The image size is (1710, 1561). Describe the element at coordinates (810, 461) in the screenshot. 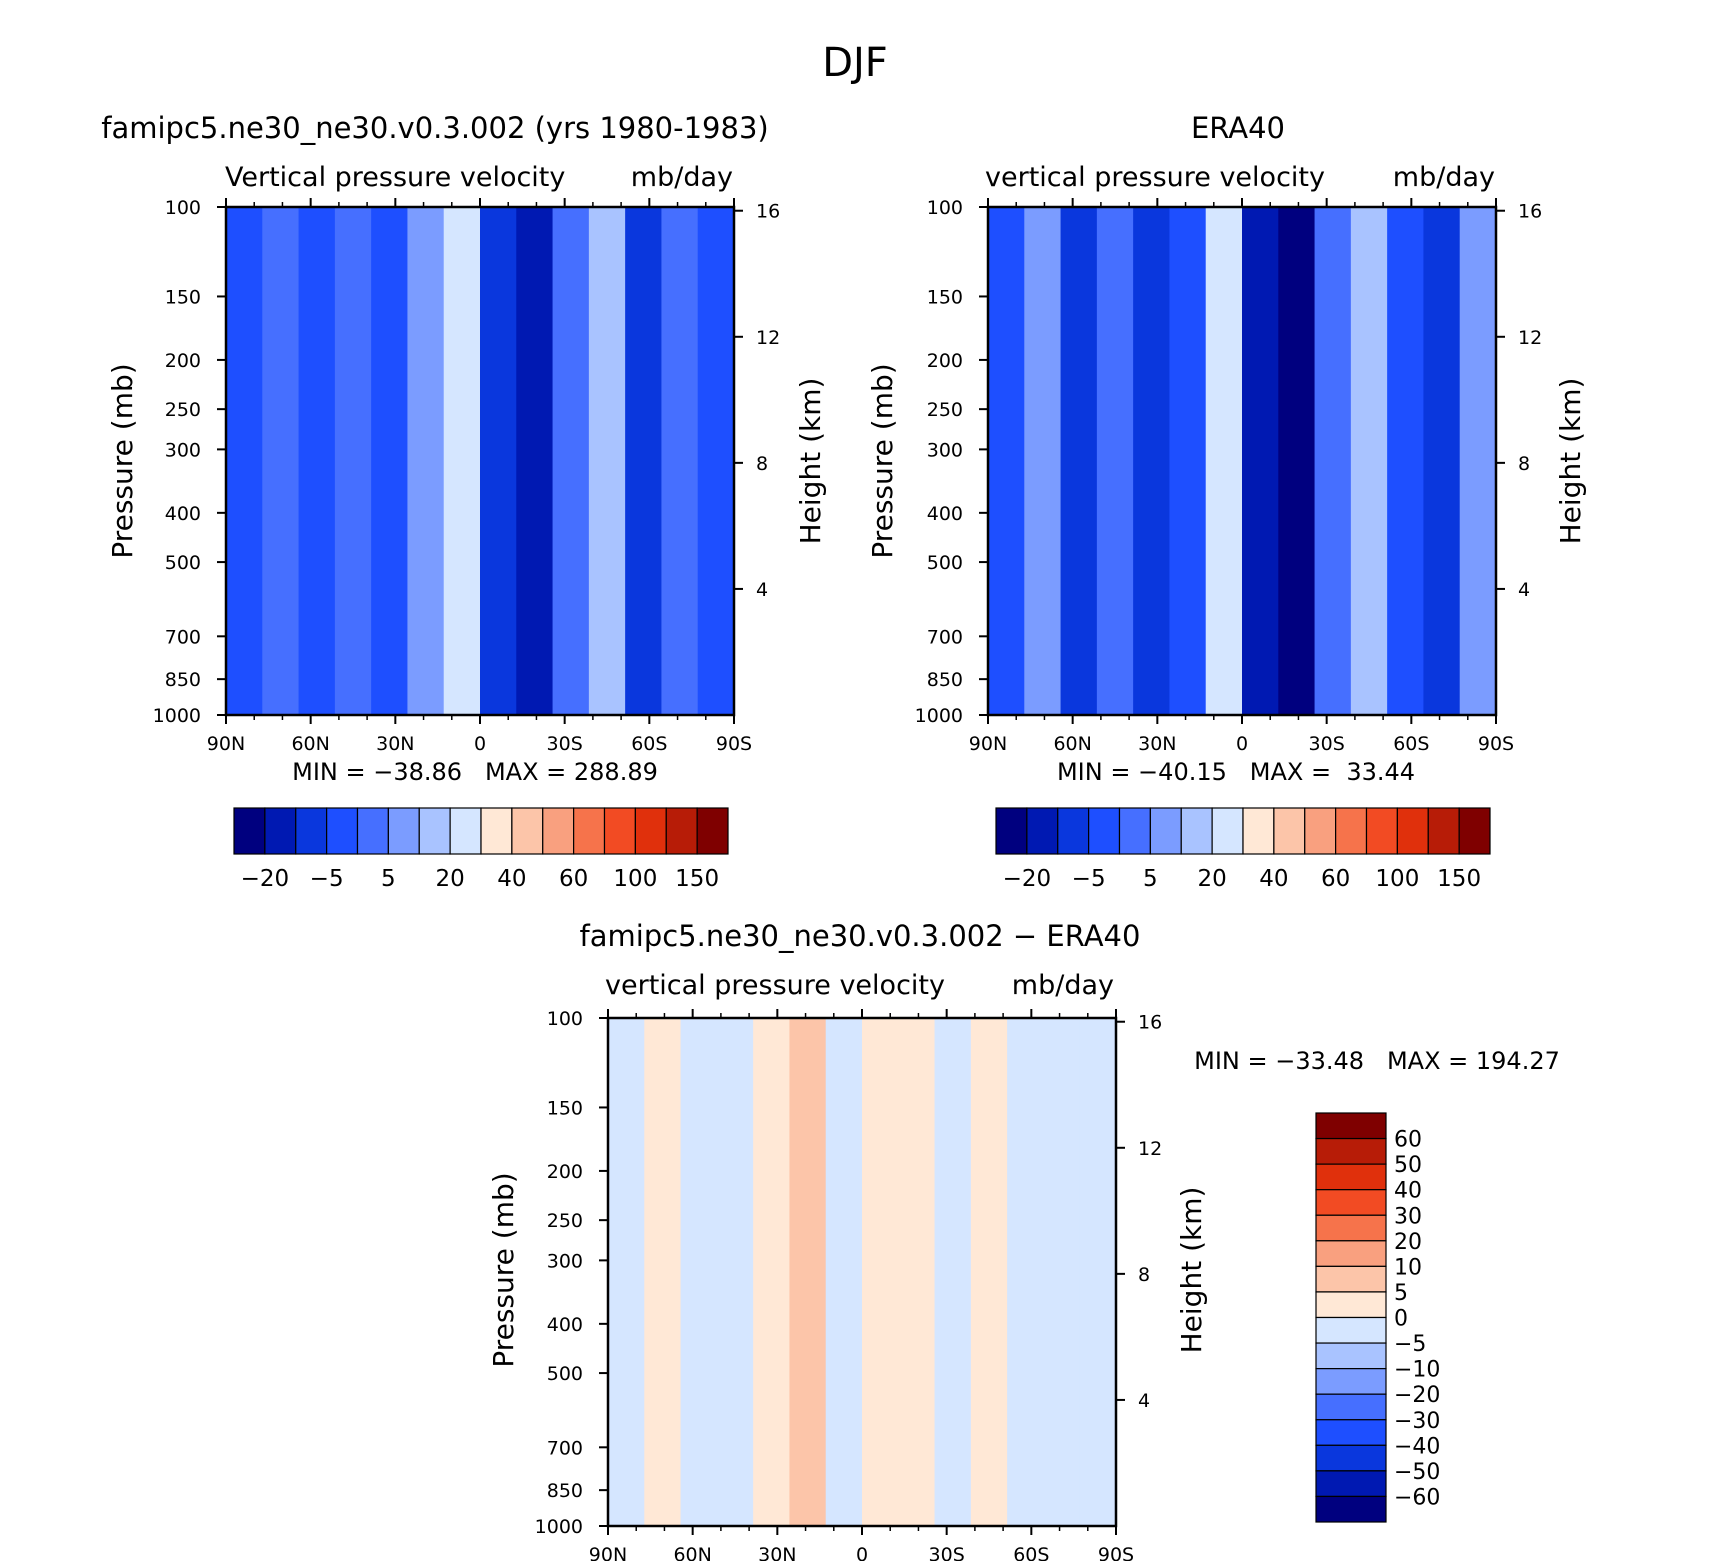

I see `panel-model-ylabel-right: Height (km)` at that location.